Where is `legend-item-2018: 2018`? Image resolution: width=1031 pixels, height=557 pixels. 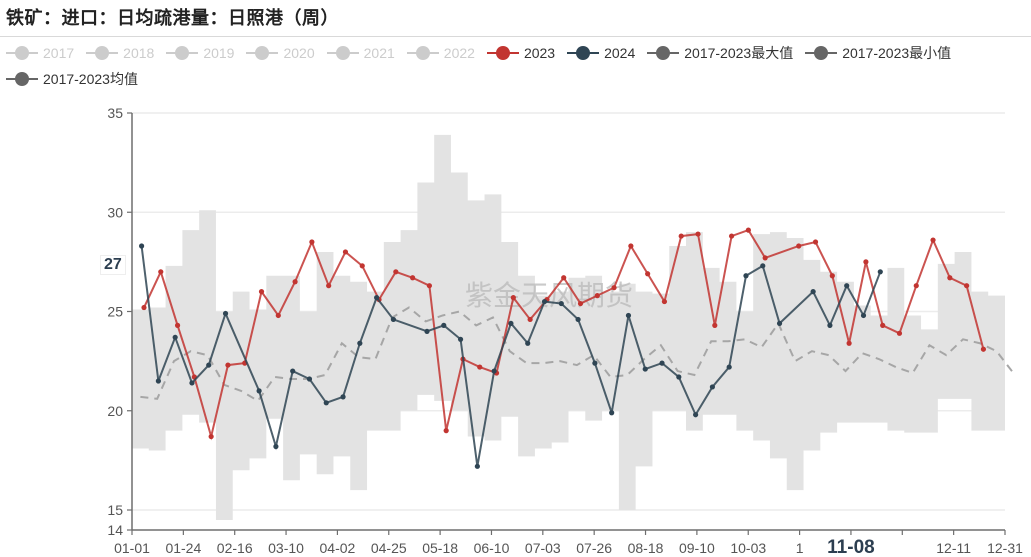
legend-item-2018: 2018 is located at coordinates (120, 53).